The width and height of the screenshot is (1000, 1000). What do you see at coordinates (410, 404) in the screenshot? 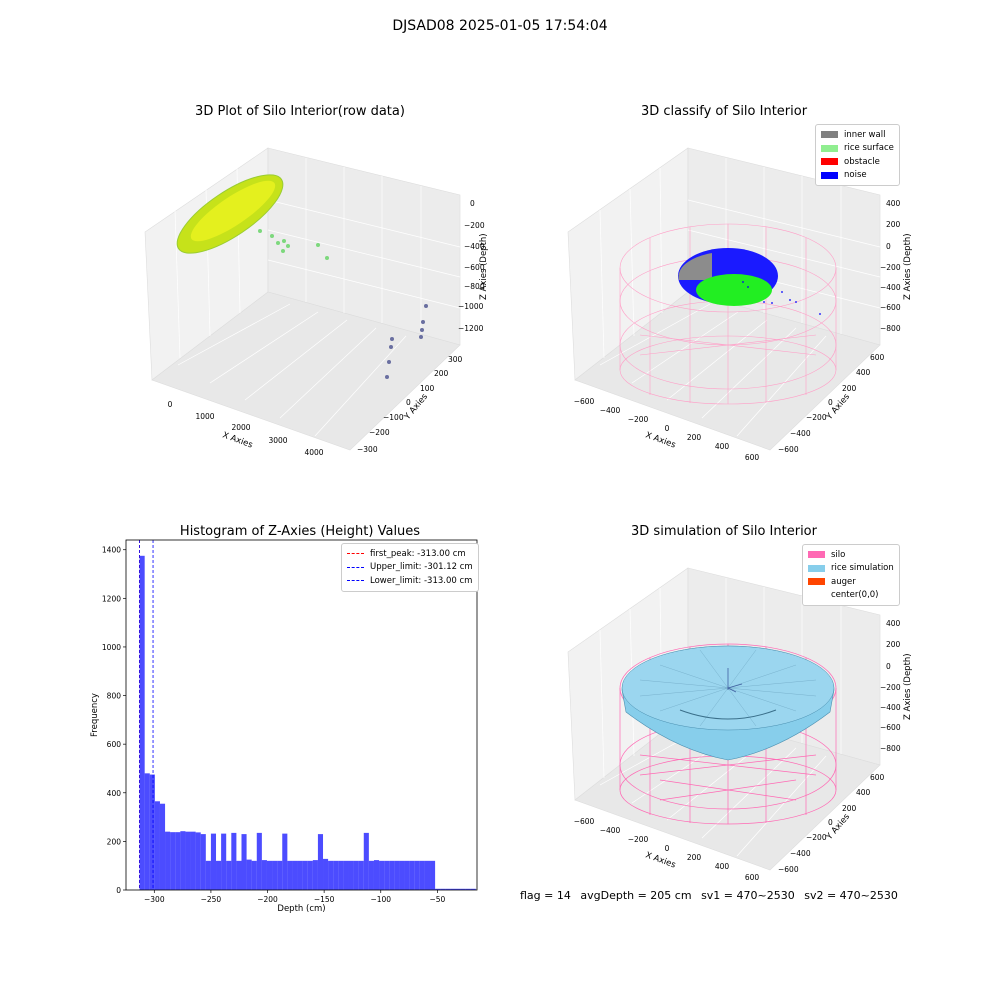
I see `raw-y-ticks: 300 200 100 0 −100 −200 −300` at bounding box center [410, 404].